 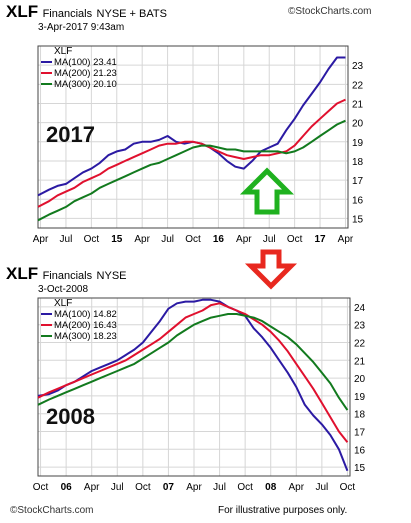 What do you see at coordinates (85, 62) in the screenshot?
I see `legend-entry: MA(100) 23.41` at bounding box center [85, 62].